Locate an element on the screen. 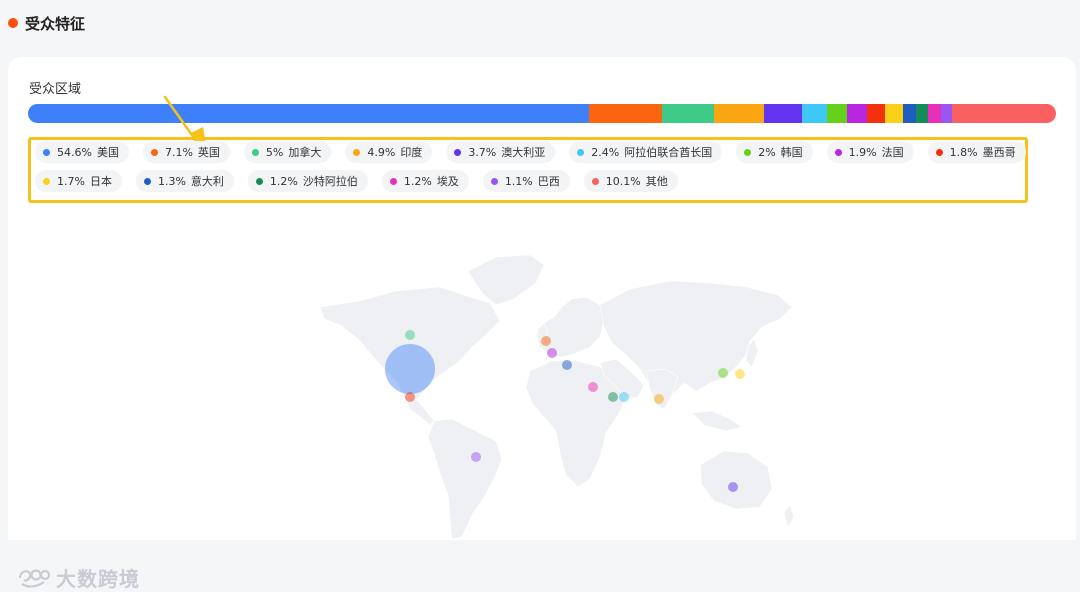 The height and width of the screenshot is (592, 1080). legend-item: 1.8% 墨西哥 is located at coordinates (976, 152).